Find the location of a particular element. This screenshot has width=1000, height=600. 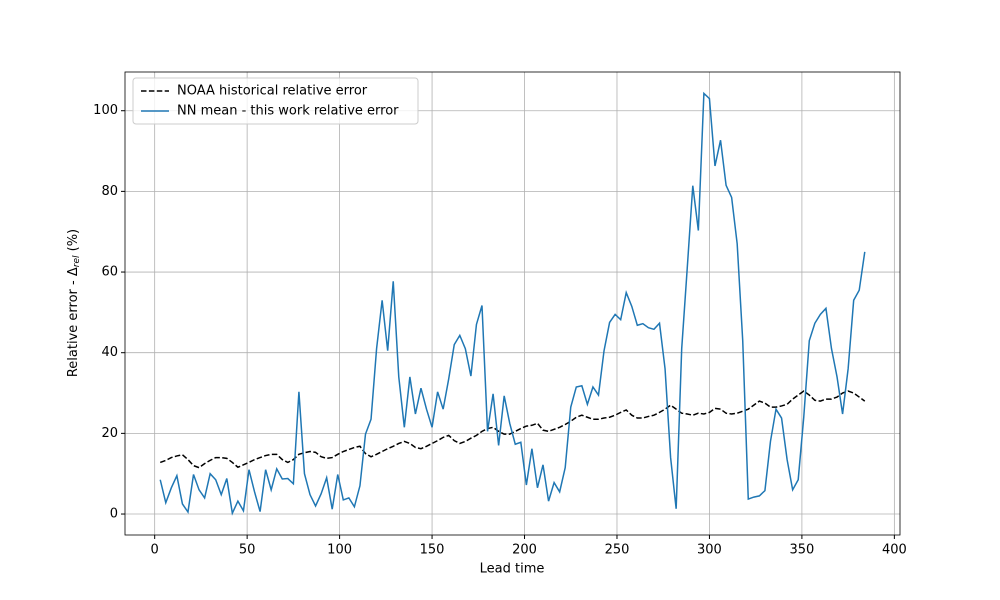

x-tick-label: 400 is located at coordinates (894, 550).